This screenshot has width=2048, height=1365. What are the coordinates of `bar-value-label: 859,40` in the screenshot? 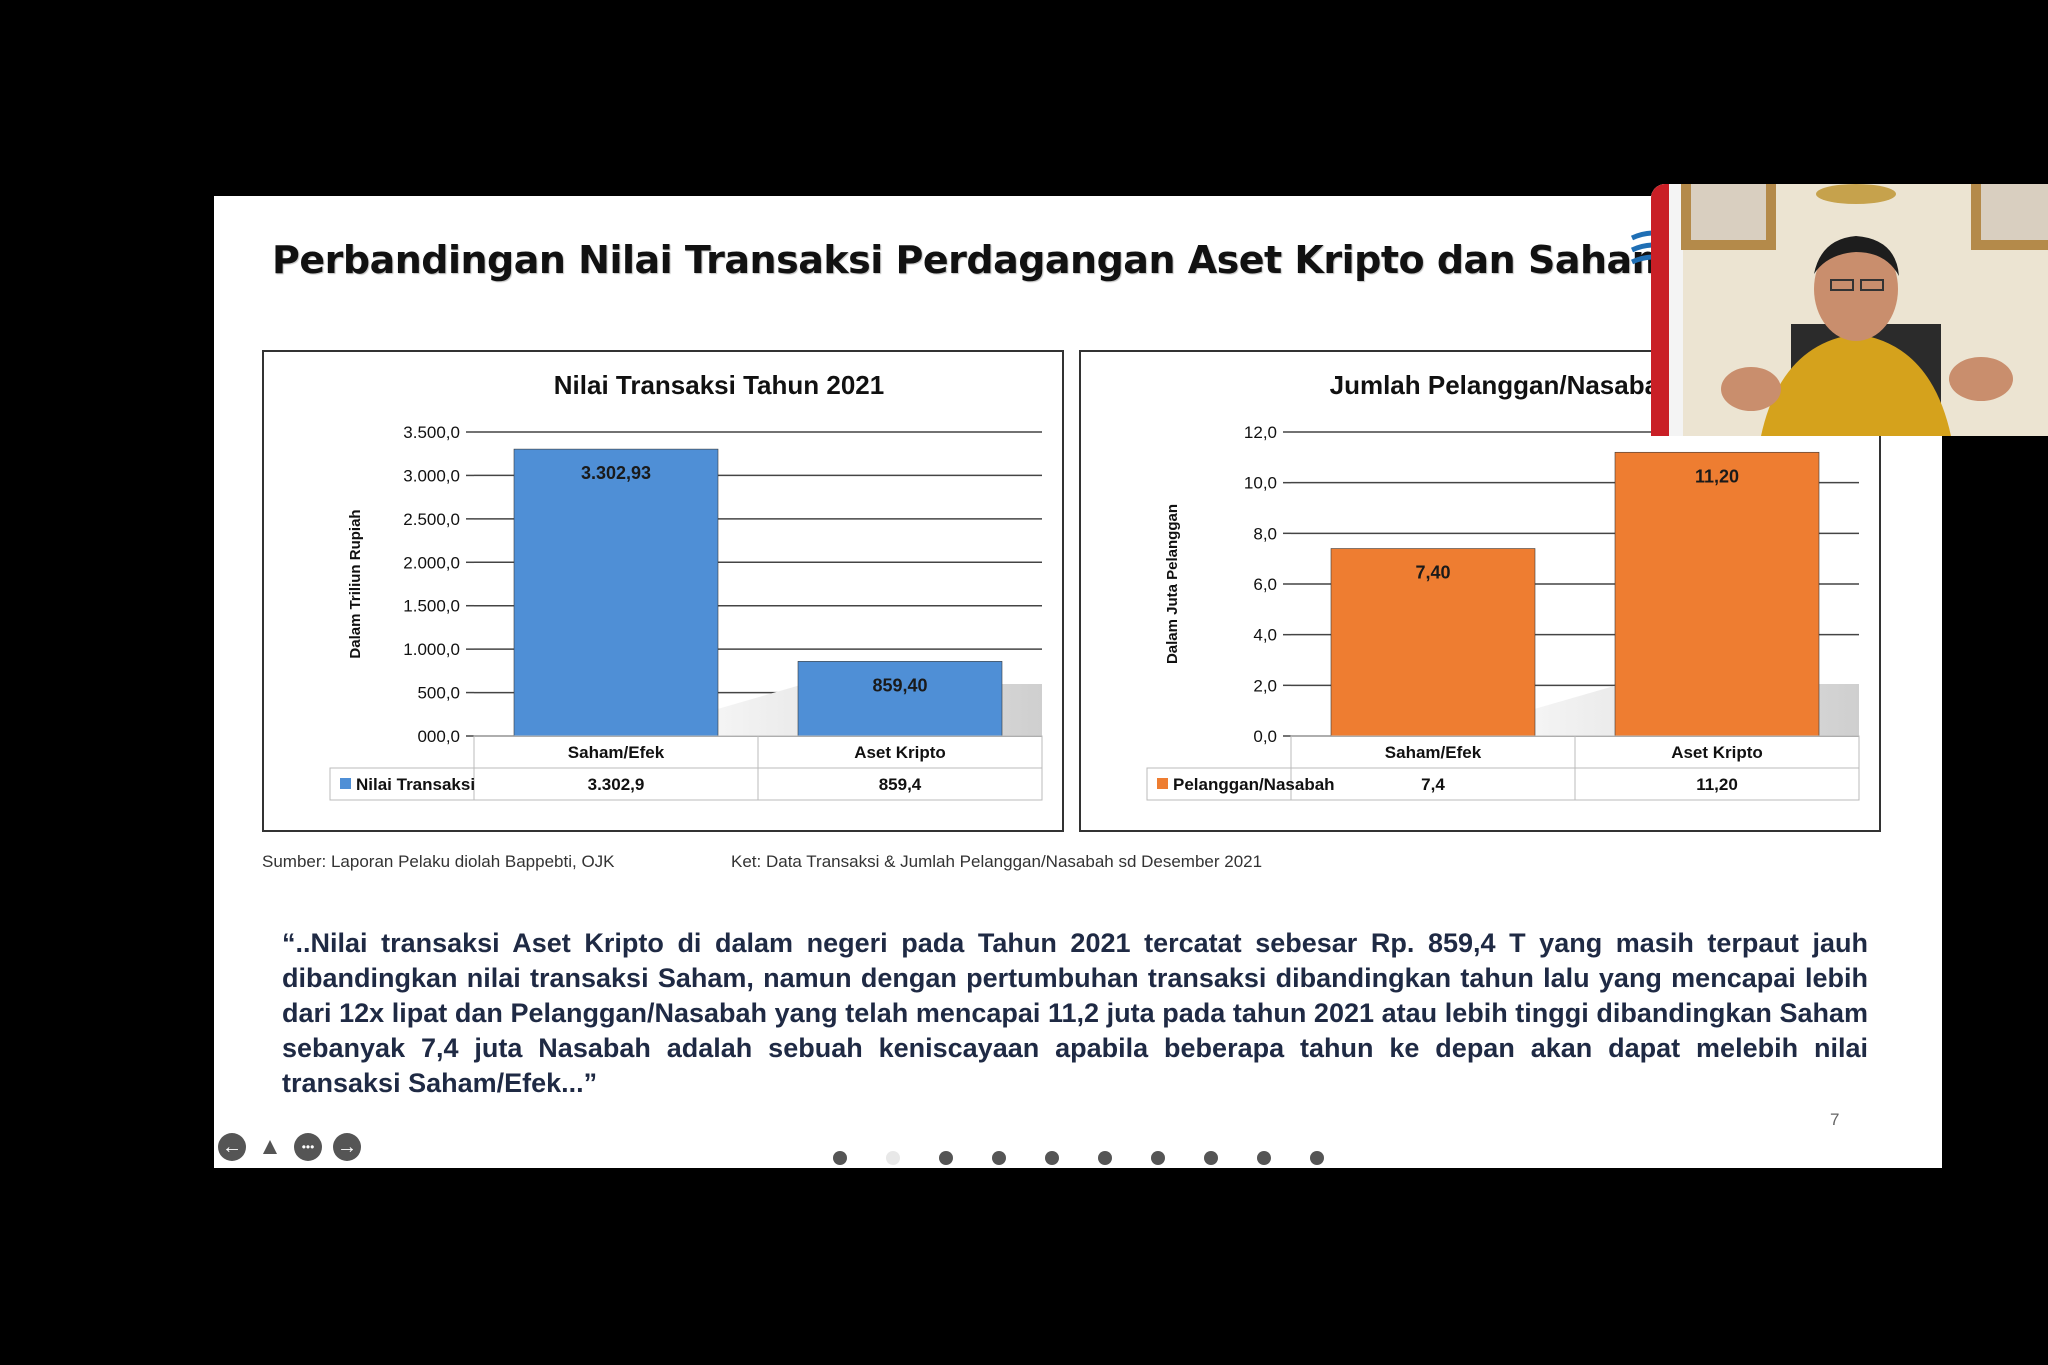 It's located at (899, 685).